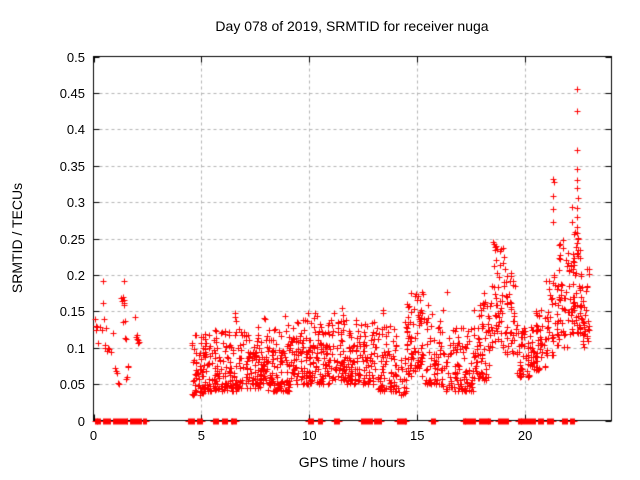  Describe the element at coordinates (81, 421) in the screenshot. I see `y-tick-label: 0` at that location.